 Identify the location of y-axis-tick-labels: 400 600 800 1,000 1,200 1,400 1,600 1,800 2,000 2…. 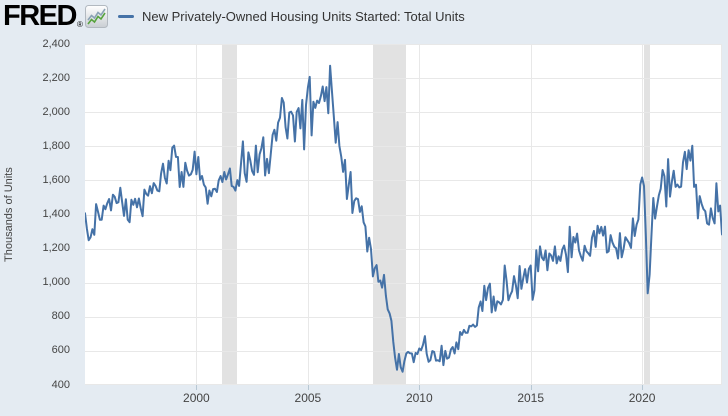
(35, 214).